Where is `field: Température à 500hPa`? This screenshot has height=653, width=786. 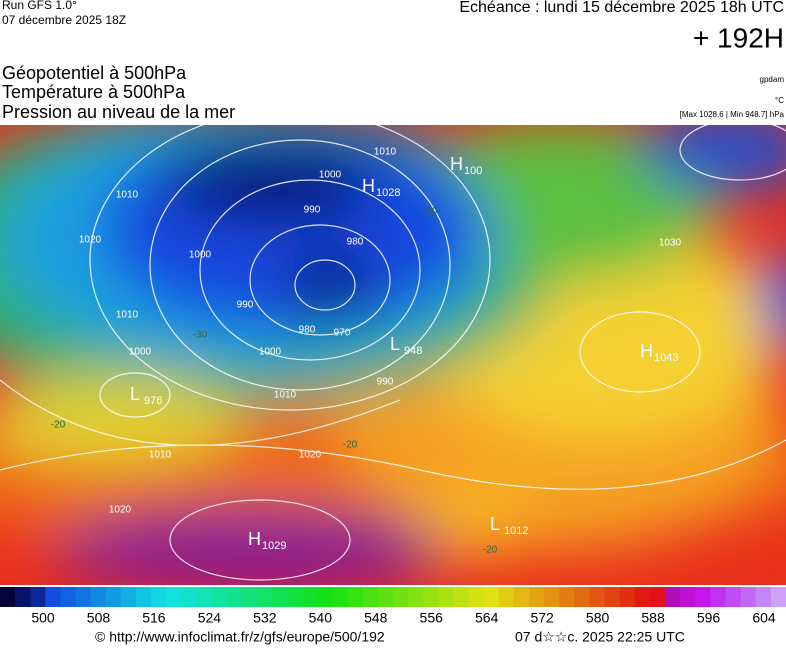
field: Température à 500hPa is located at coordinates (94, 92).